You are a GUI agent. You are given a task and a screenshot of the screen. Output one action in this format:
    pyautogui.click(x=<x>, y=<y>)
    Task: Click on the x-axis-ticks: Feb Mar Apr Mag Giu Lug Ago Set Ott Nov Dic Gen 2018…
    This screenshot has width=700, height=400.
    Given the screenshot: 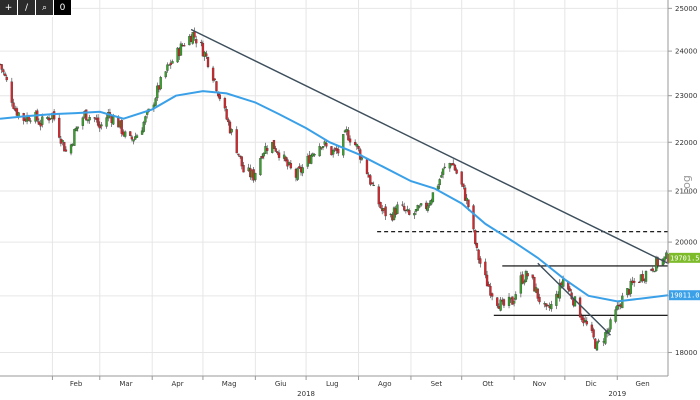 What is the action you would take?
    pyautogui.click(x=350, y=387)
    